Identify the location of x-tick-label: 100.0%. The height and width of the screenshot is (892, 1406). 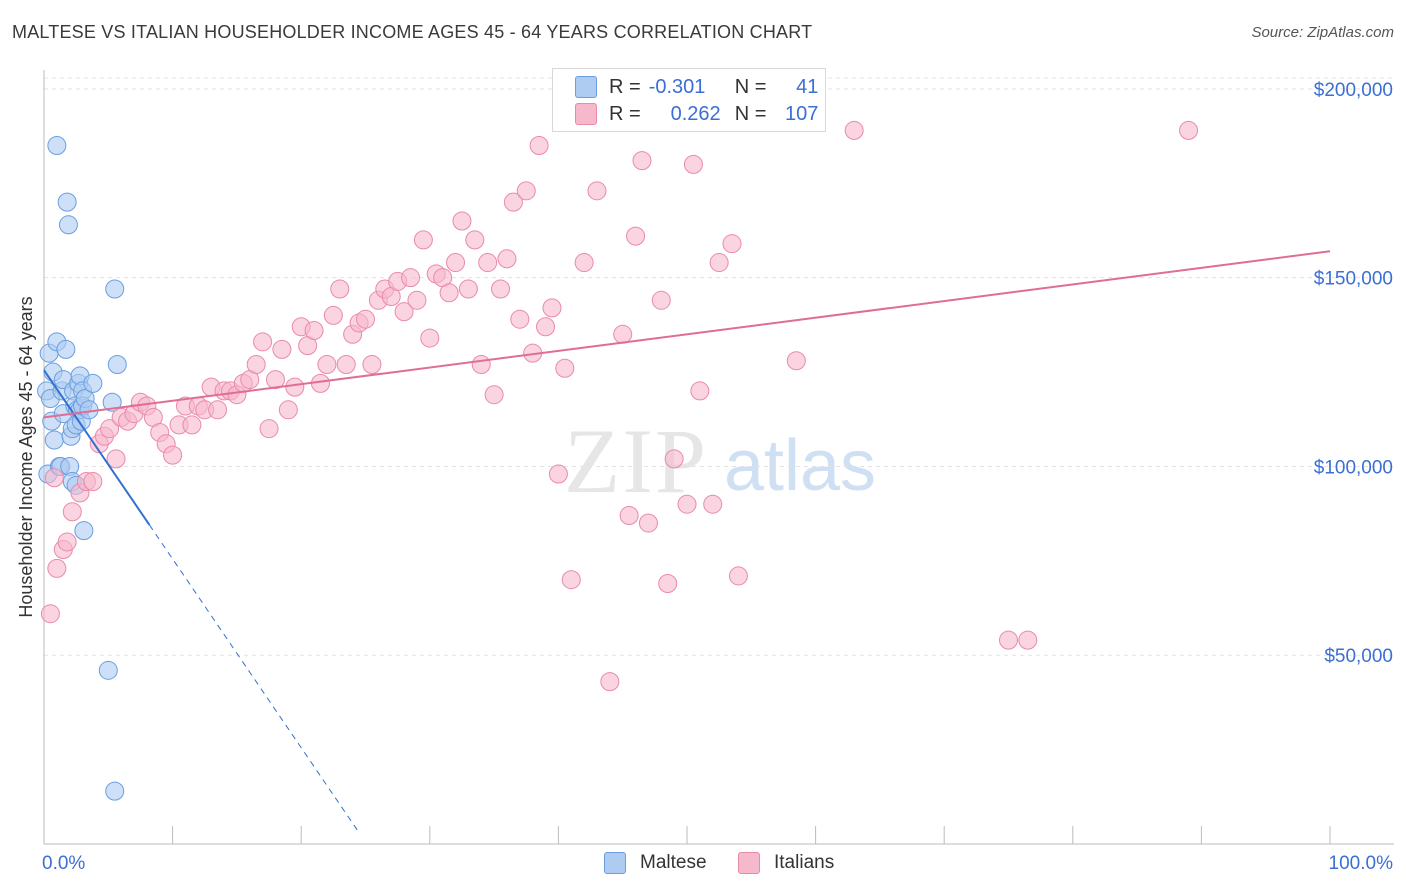
(1361, 863).